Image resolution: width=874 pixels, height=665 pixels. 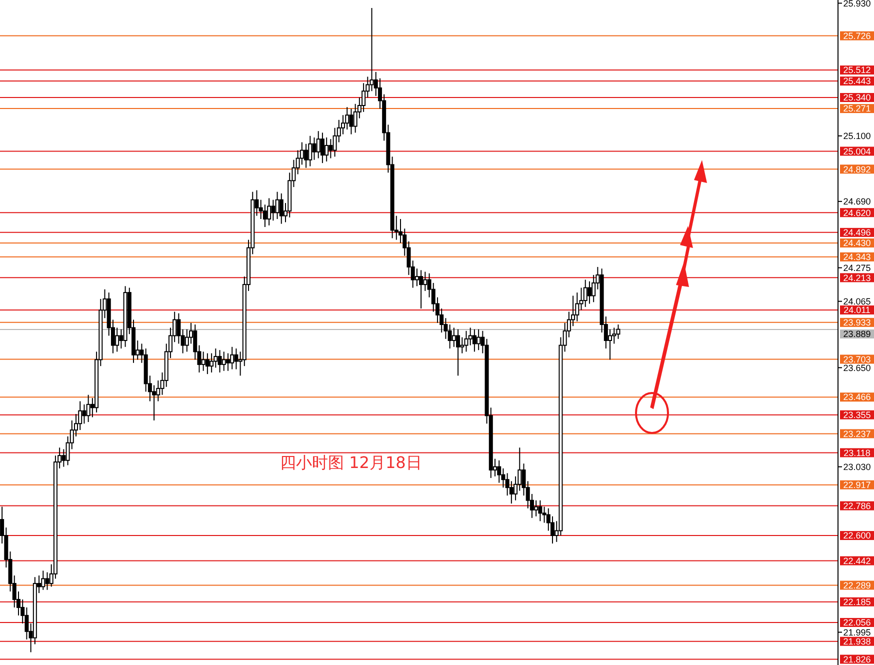 I want to click on ref-line-label: 24.011, so click(x=857, y=310).